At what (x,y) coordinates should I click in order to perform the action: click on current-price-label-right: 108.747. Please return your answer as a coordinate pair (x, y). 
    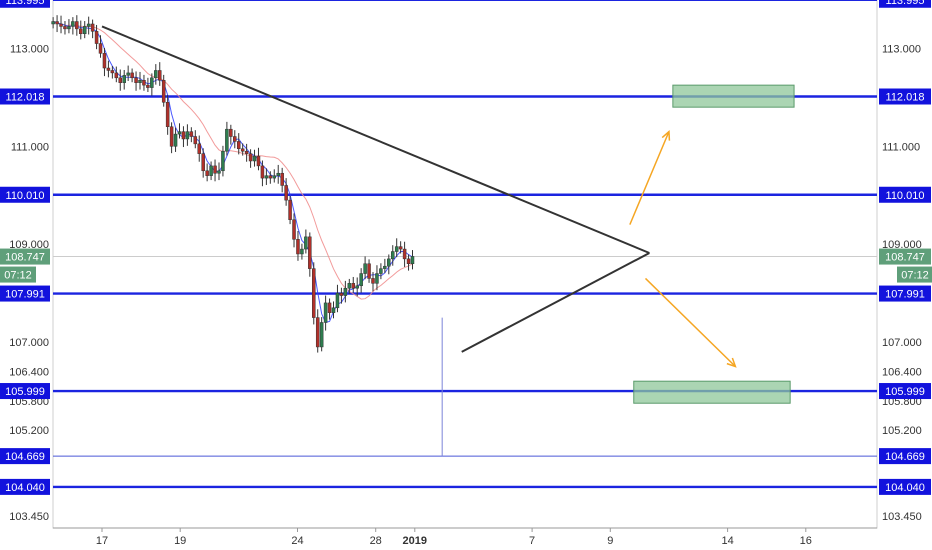
    Looking at the image, I should click on (905, 258).